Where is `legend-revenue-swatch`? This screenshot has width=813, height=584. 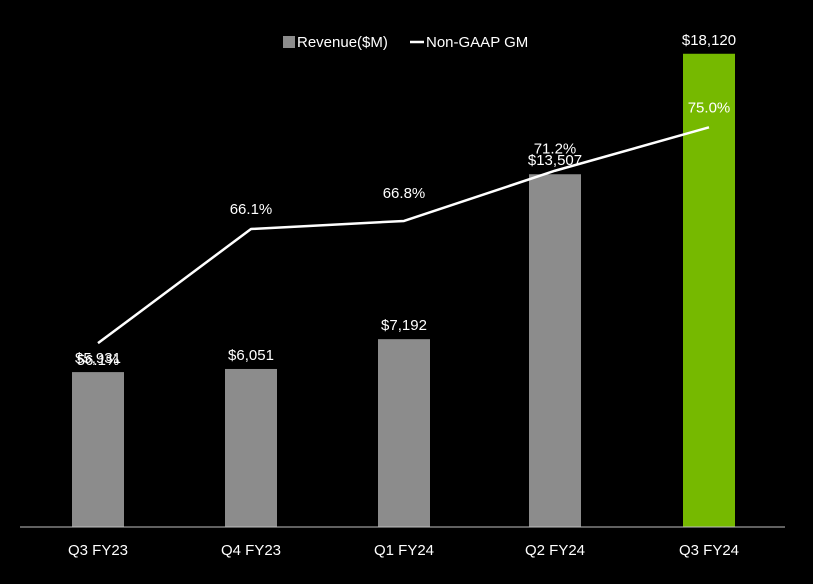 legend-revenue-swatch is located at coordinates (289, 42).